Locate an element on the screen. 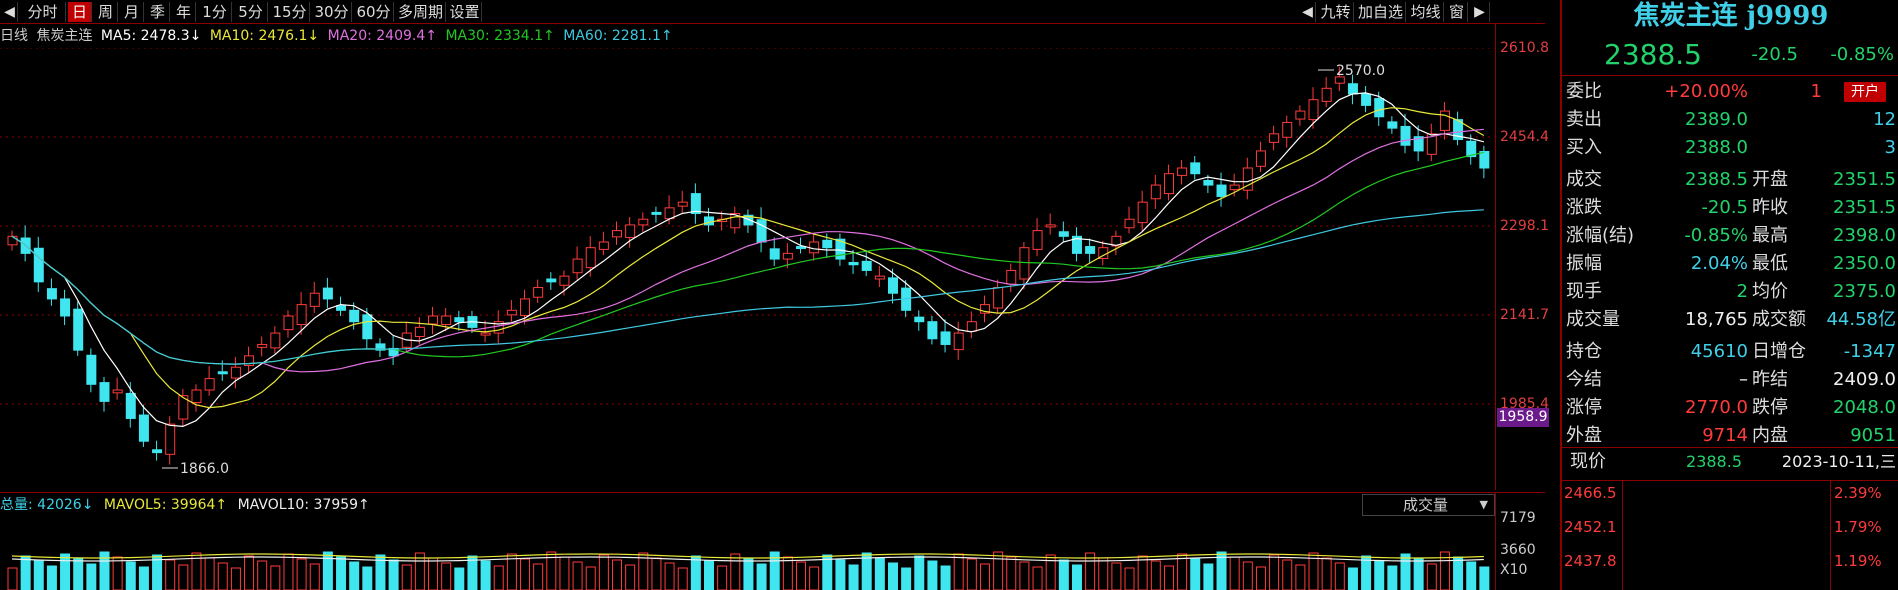 The width and height of the screenshot is (1898, 590). tab-60min: 60分 is located at coordinates (374, 12).